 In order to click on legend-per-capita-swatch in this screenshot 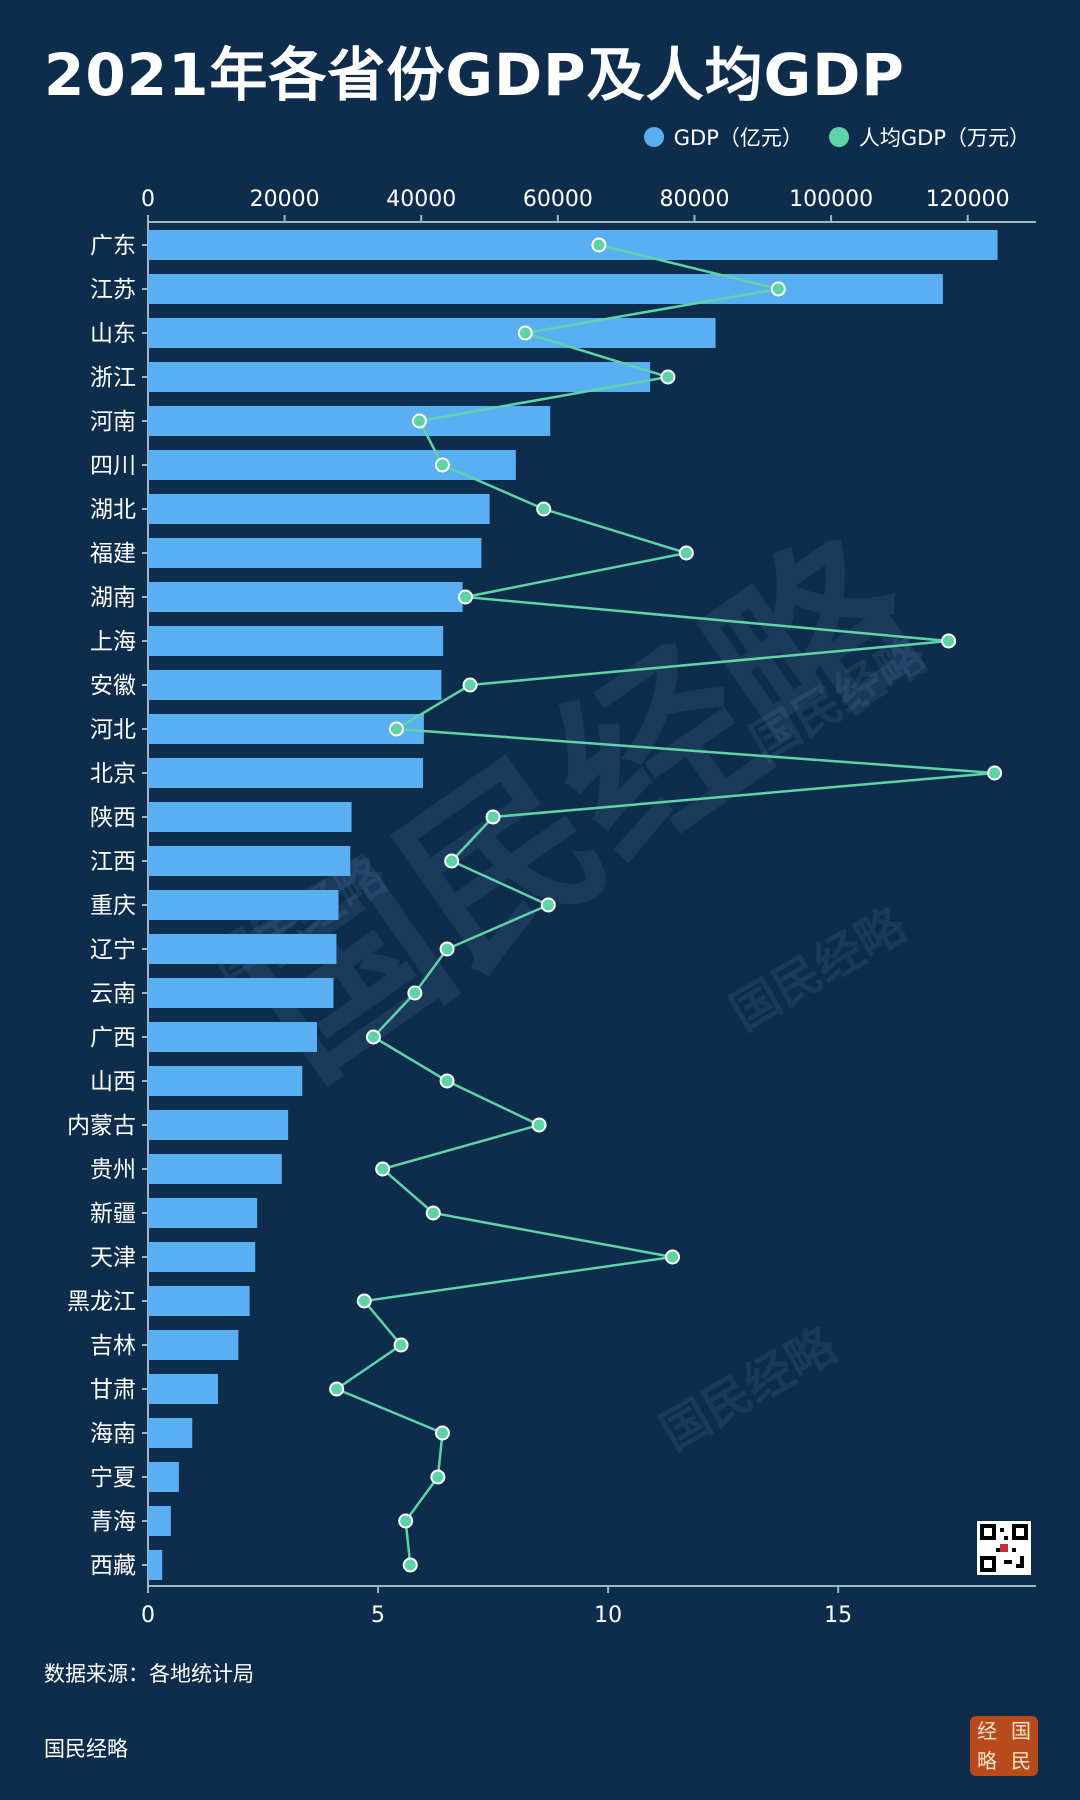, I will do `click(838, 137)`.